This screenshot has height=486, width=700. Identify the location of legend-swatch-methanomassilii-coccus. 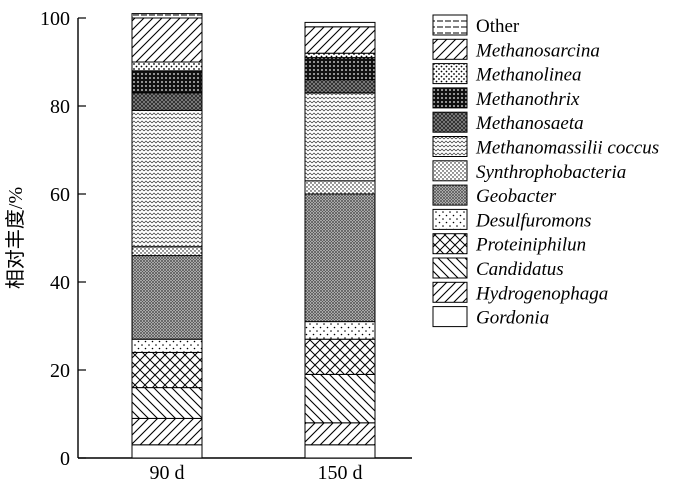
(450, 146).